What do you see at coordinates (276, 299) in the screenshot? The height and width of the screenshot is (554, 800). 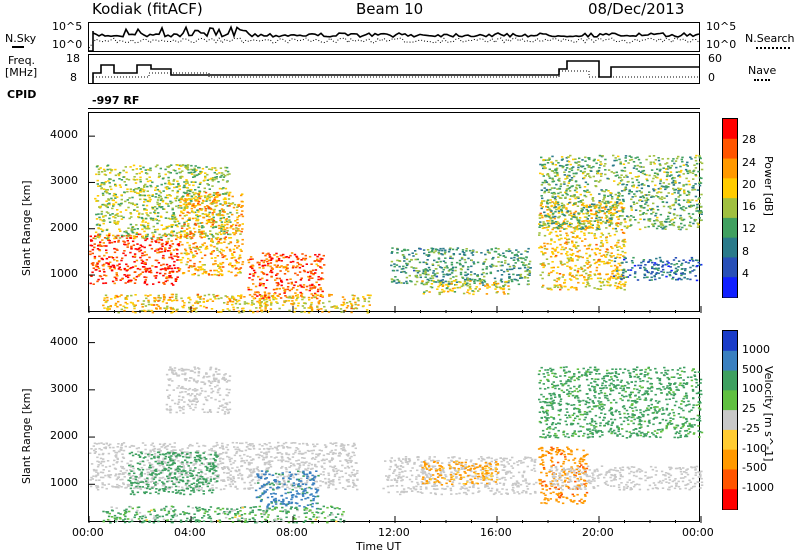 I see `power-cell-2065` at bounding box center [276, 299].